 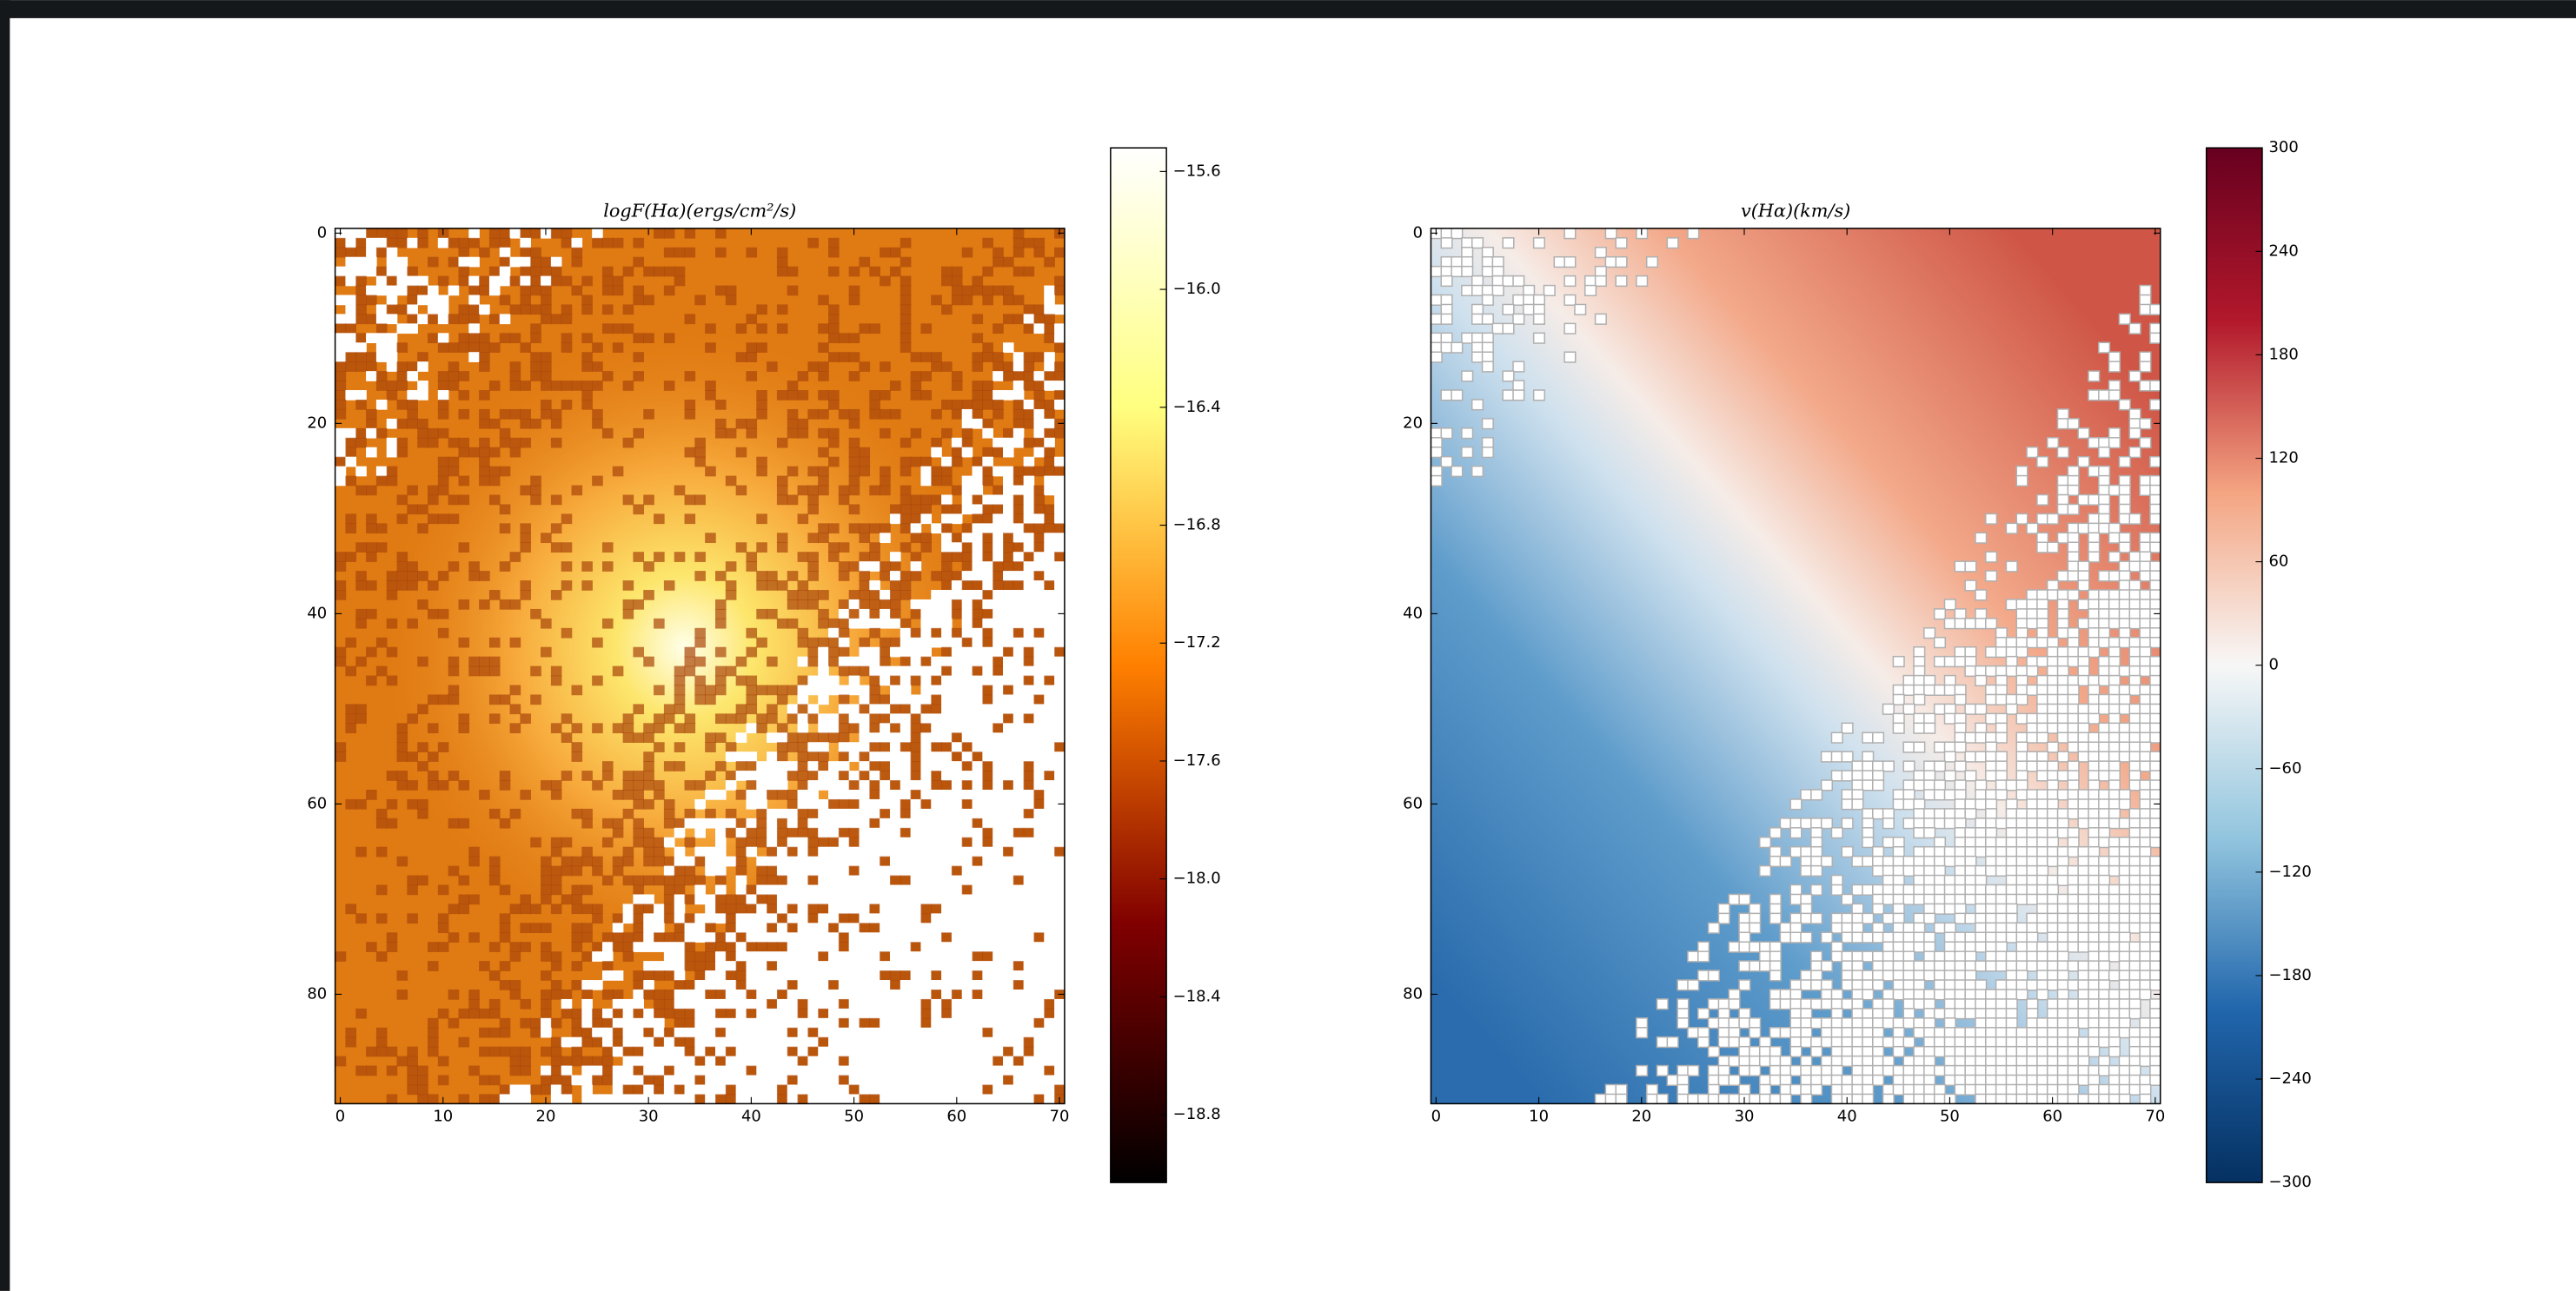 What do you see at coordinates (1197, 760) in the screenshot?
I see `colorbar-tick-label: −17.6` at bounding box center [1197, 760].